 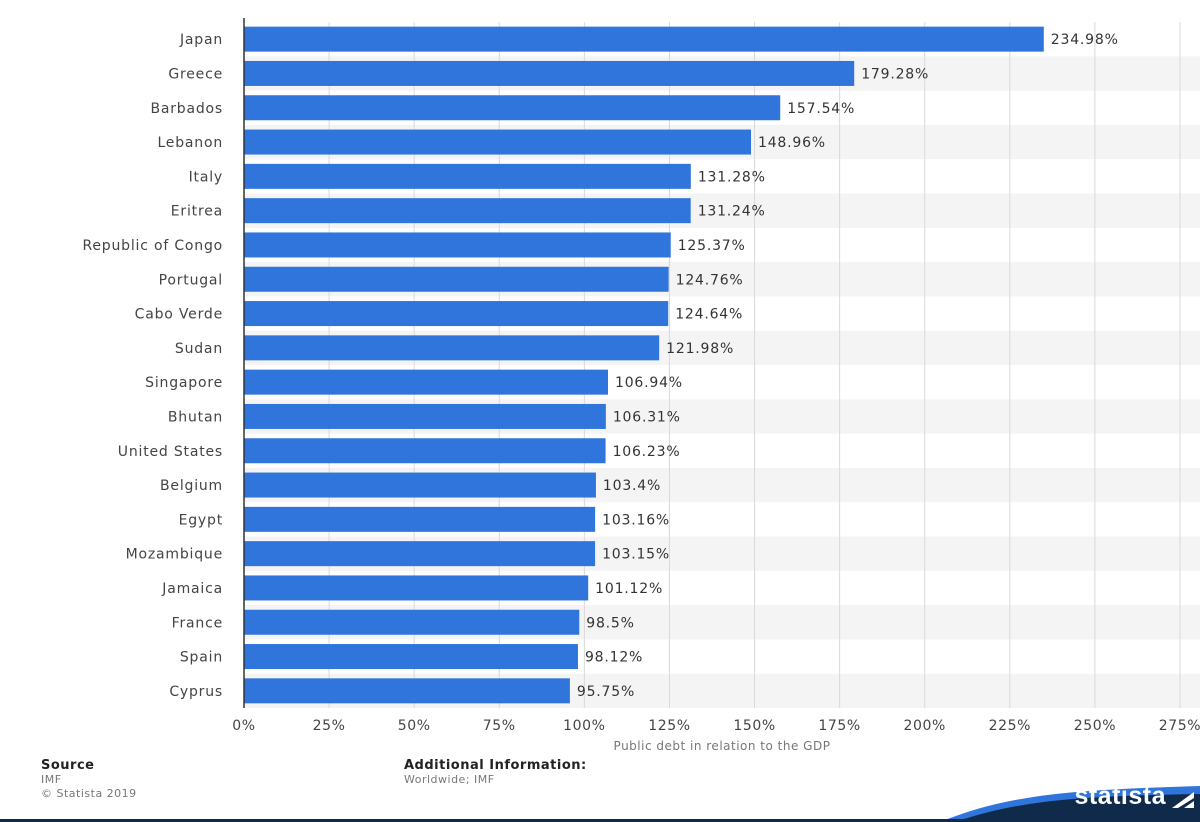 I want to click on bar-cabo-verde, so click(x=456, y=314).